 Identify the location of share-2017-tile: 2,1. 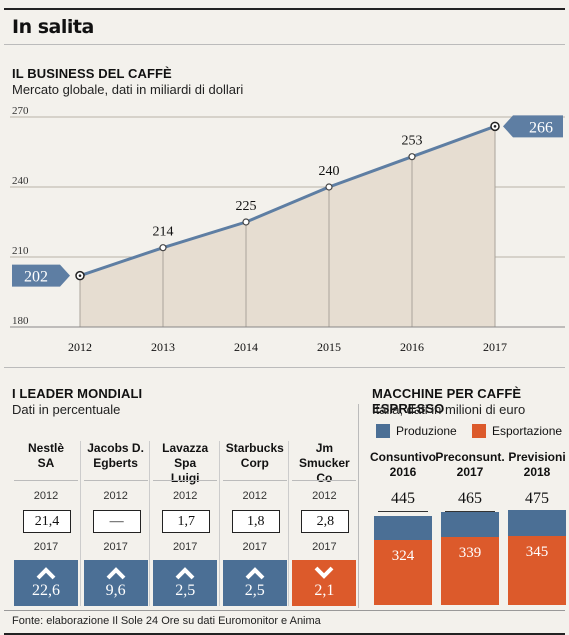
(324, 583).